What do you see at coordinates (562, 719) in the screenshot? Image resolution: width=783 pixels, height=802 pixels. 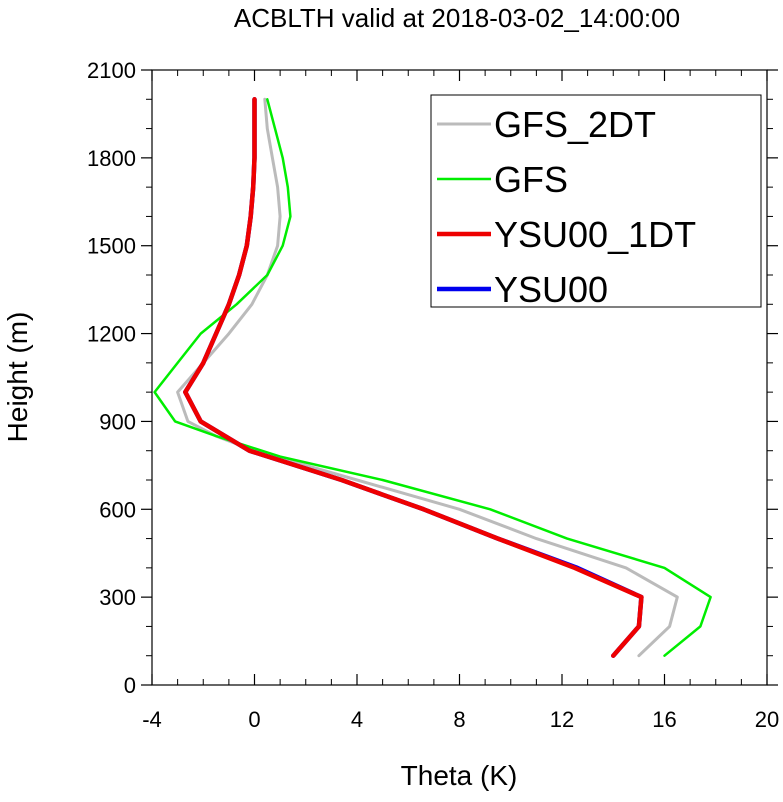 I see `x-tick-label: 12` at bounding box center [562, 719].